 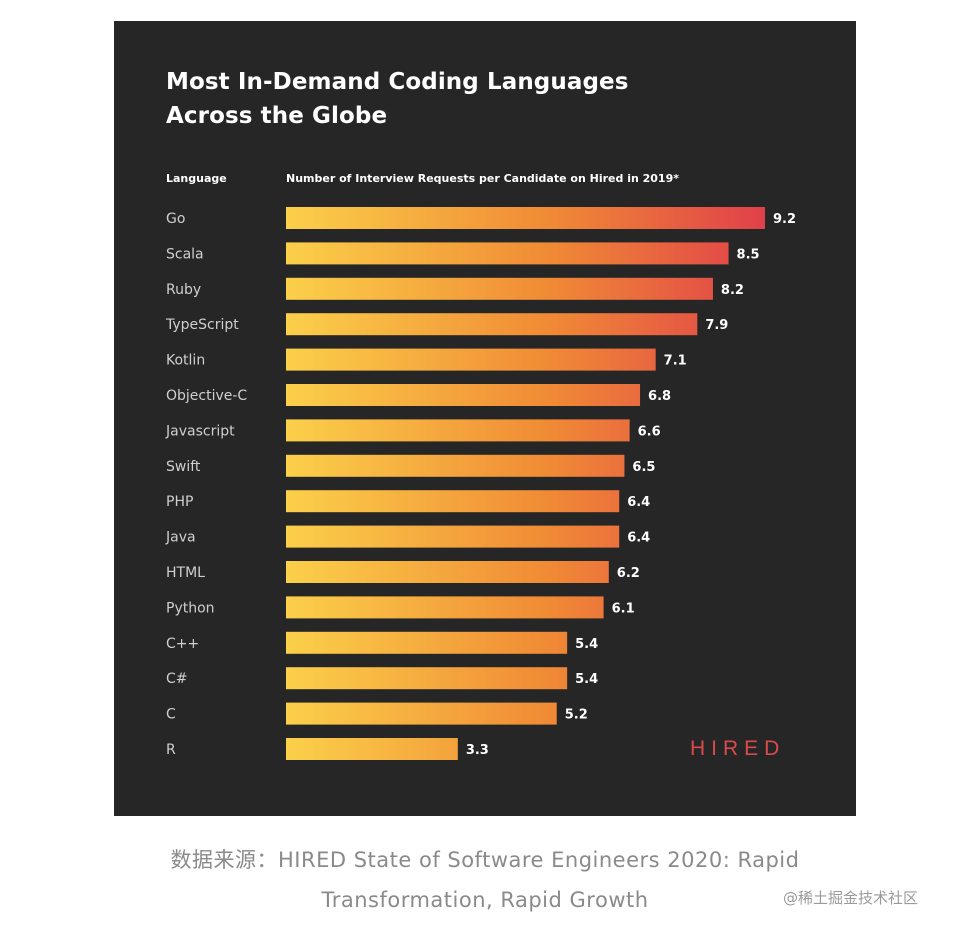 I want to click on hired-logo: HIRED, so click(x=738, y=748).